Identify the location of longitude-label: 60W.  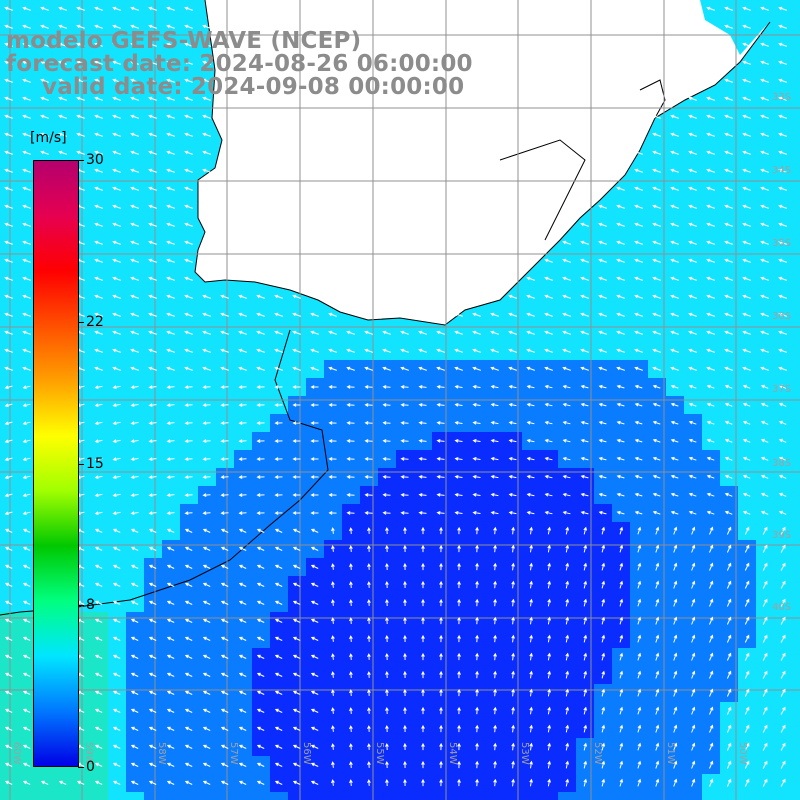
(16, 753).